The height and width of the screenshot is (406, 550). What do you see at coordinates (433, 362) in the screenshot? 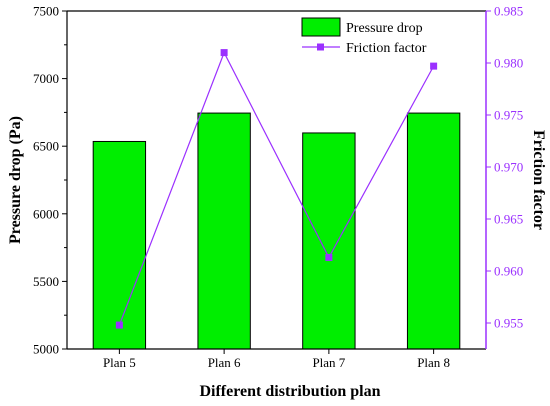
I see `x-tick-label: Plan 8` at bounding box center [433, 362].